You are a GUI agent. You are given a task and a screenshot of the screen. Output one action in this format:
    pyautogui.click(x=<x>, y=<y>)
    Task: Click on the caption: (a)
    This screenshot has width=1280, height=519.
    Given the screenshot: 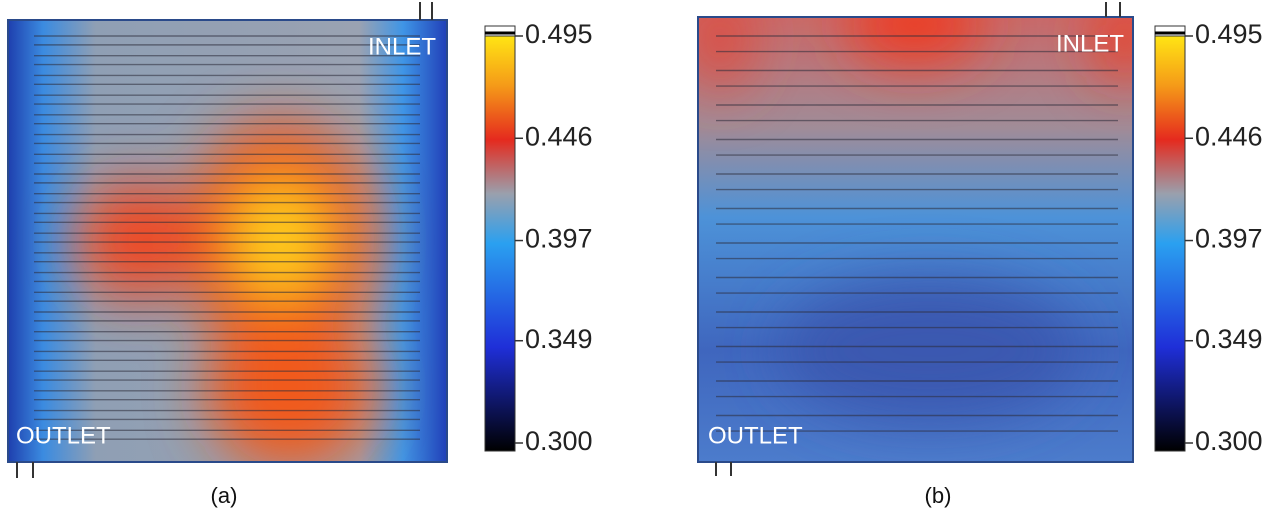 What is the action you would take?
    pyautogui.click(x=224, y=495)
    